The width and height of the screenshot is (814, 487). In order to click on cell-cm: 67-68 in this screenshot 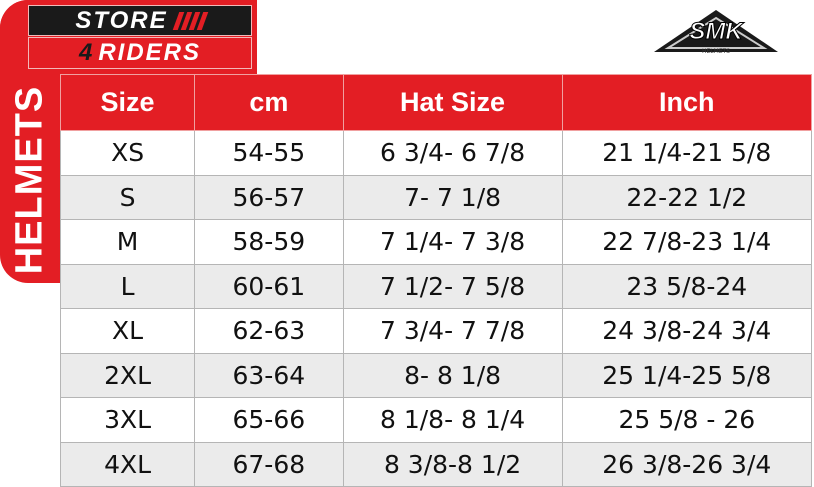, I will do `click(269, 464)`.